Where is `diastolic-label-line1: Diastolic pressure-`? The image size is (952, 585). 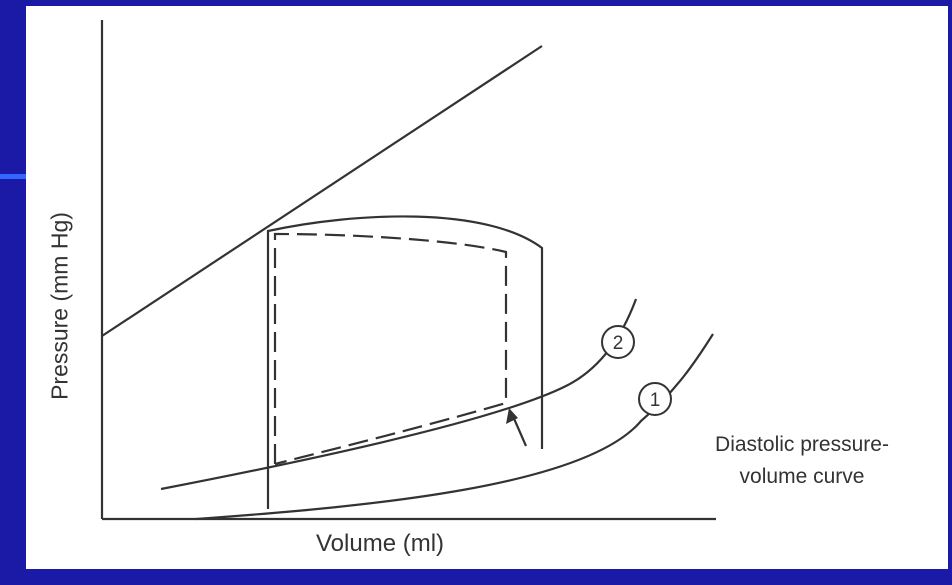
diastolic-label-line1: Diastolic pressure- is located at coordinates (802, 445).